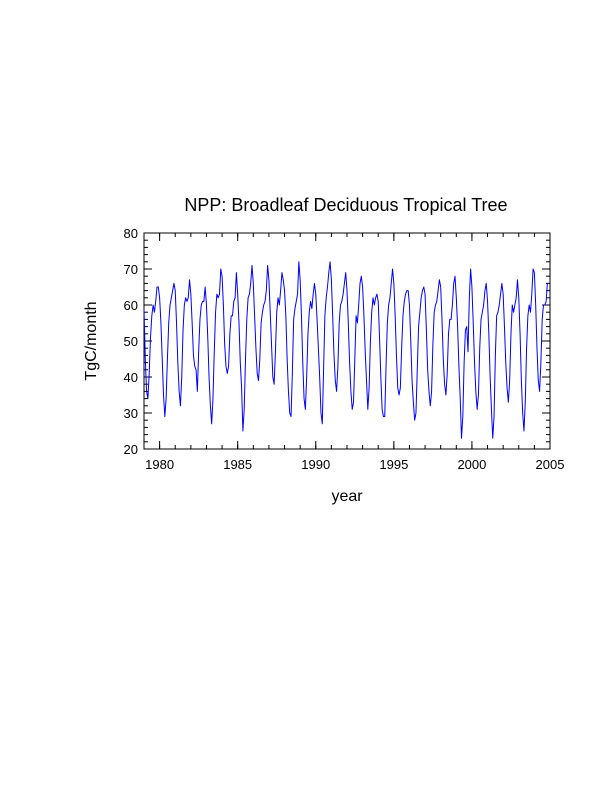 This screenshot has width=612, height=792. I want to click on y-axis-label: TgC/month, so click(91, 340).